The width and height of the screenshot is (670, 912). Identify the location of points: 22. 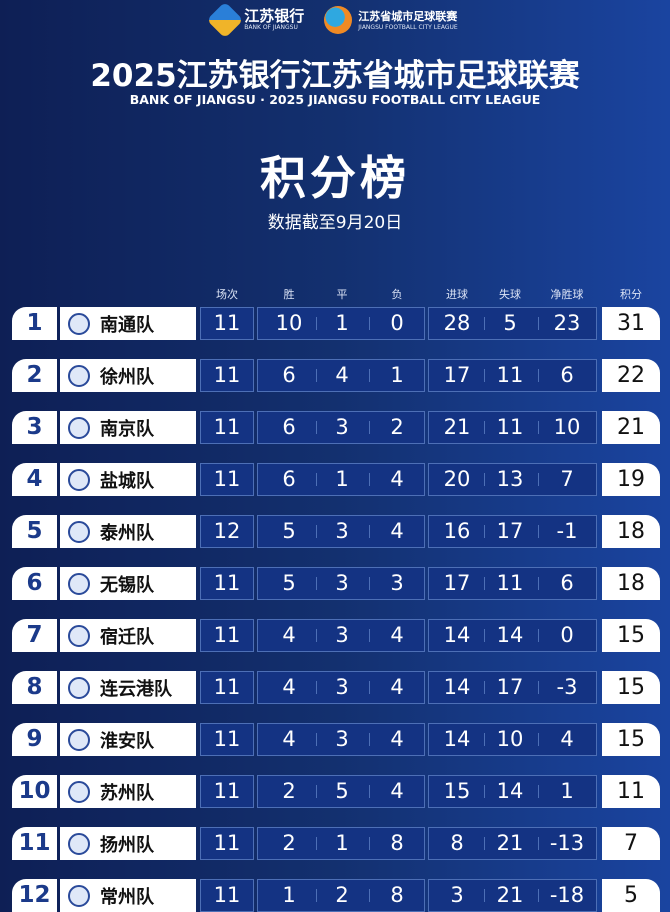
(631, 375).